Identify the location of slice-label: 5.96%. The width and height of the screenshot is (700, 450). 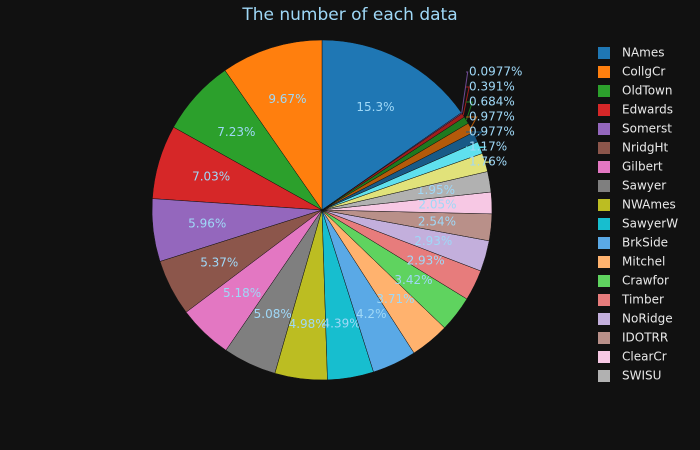
(207, 223).